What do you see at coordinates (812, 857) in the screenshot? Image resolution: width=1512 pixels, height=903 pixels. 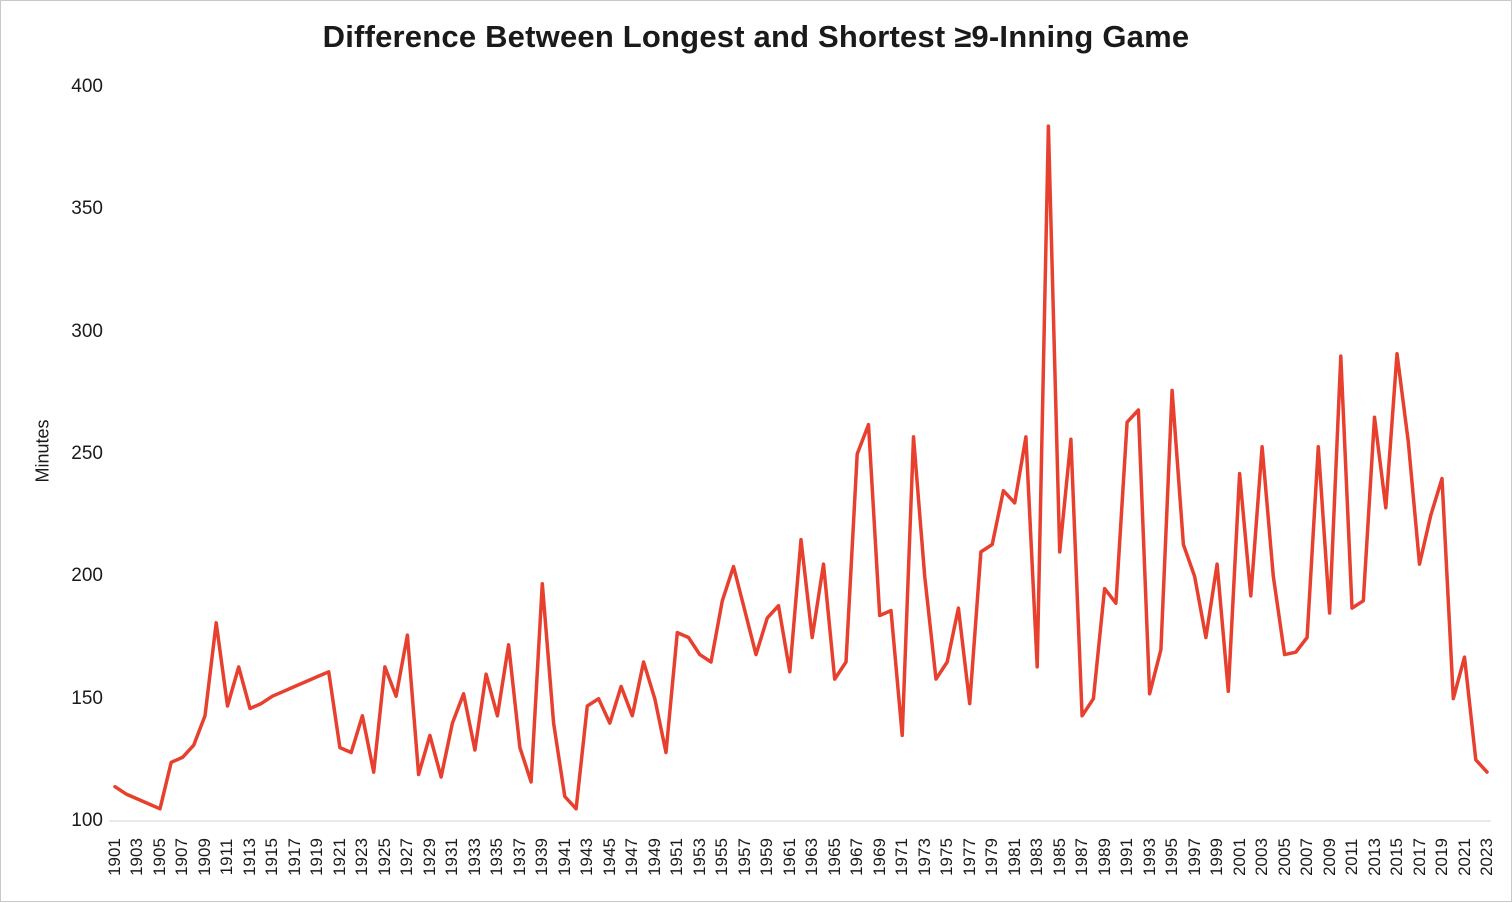 I see `x-tick-label: 1963` at bounding box center [812, 857].